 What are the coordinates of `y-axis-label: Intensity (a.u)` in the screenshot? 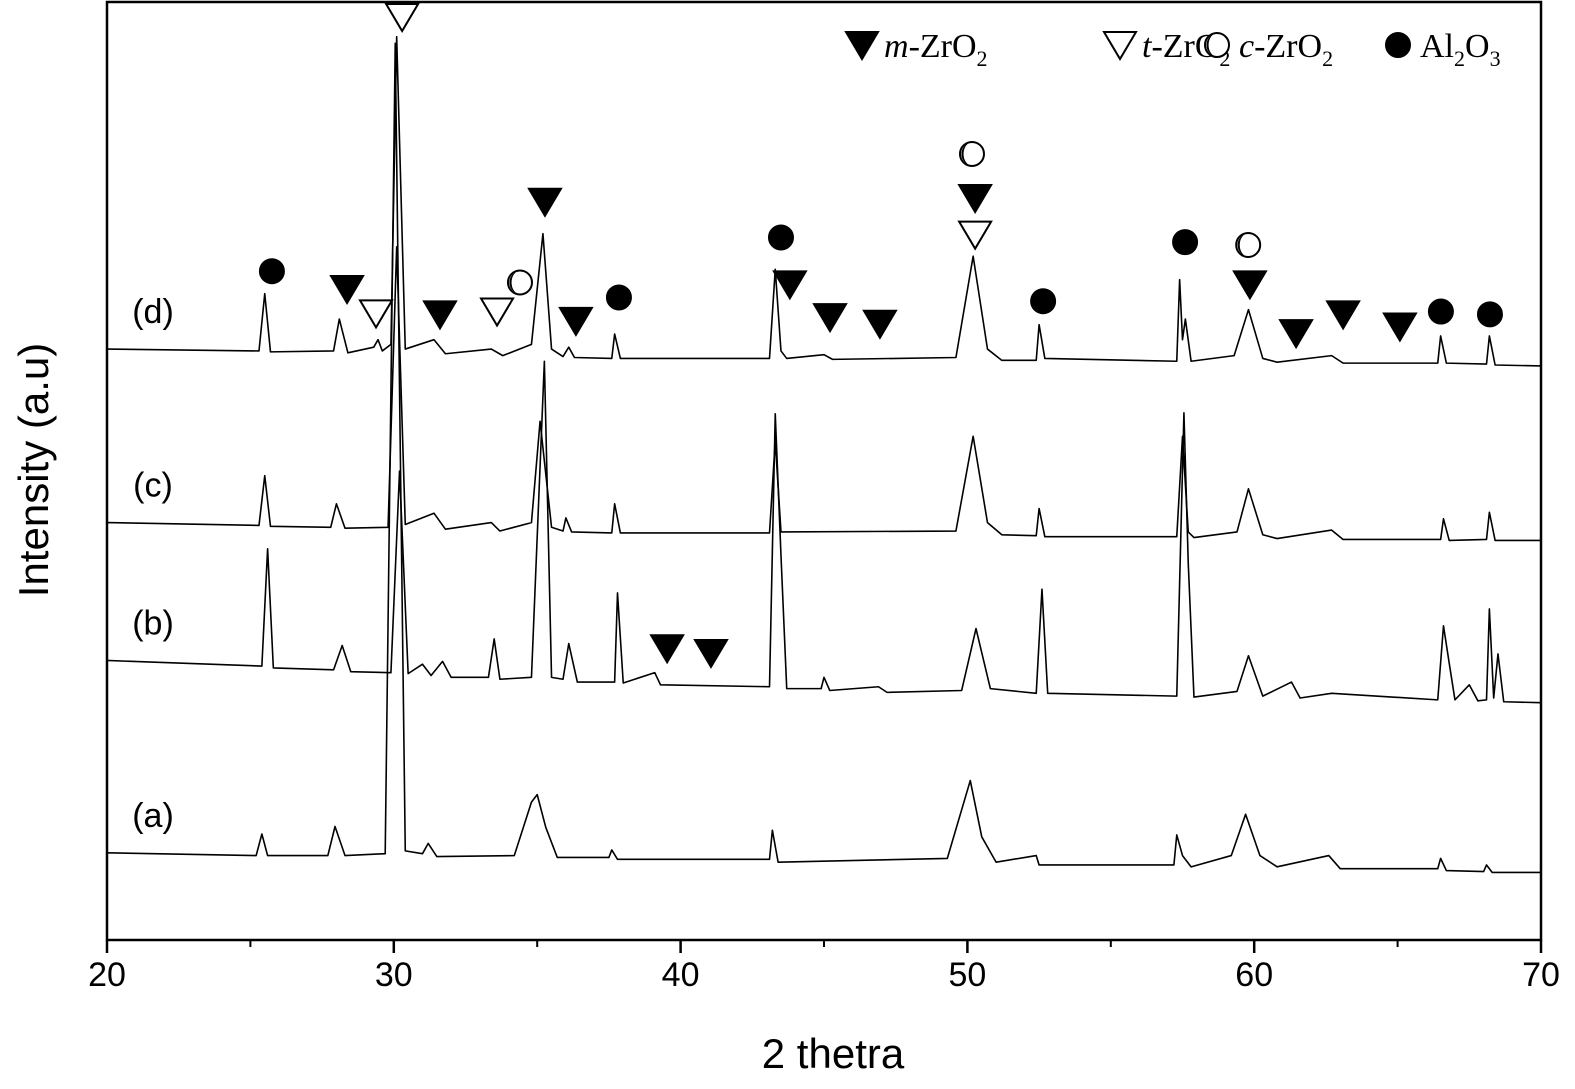 It's located at (33, 470).